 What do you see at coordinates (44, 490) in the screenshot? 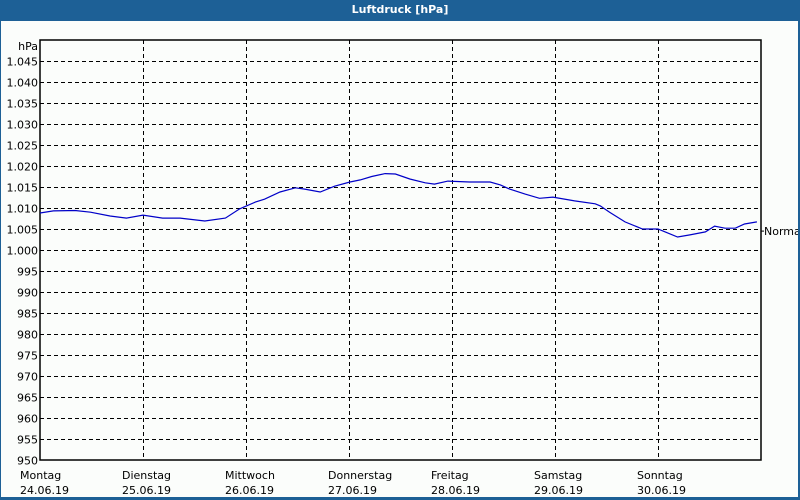
I see `x-tick-date: 24.06.19` at bounding box center [44, 490].